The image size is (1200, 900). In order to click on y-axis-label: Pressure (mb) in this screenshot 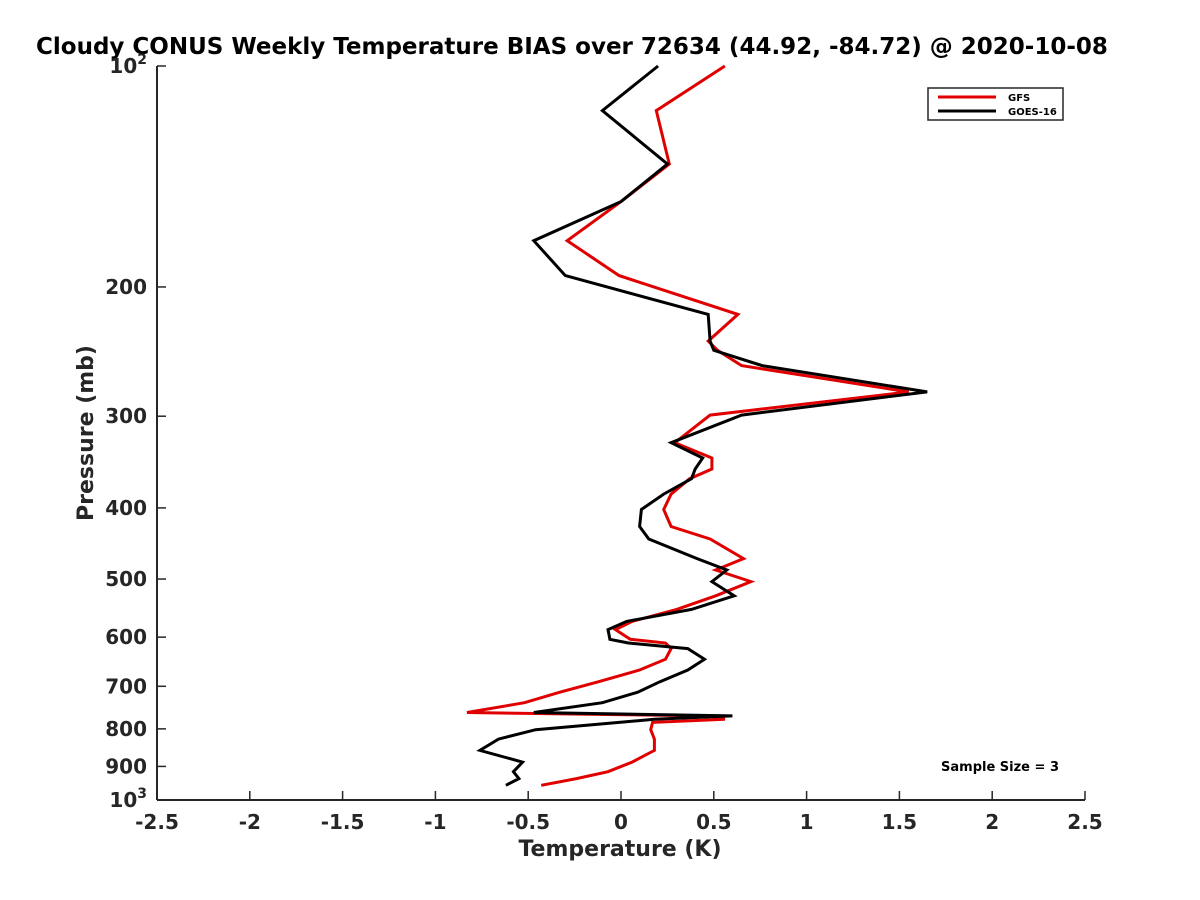, I will do `click(86, 433)`.